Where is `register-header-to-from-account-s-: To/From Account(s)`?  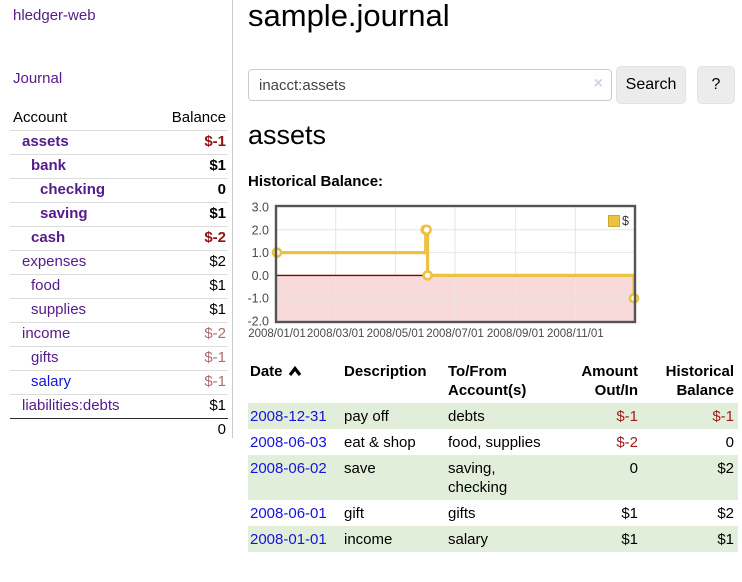 register-header-to-from-account-s-: To/From Account(s) is located at coordinates (487, 381).